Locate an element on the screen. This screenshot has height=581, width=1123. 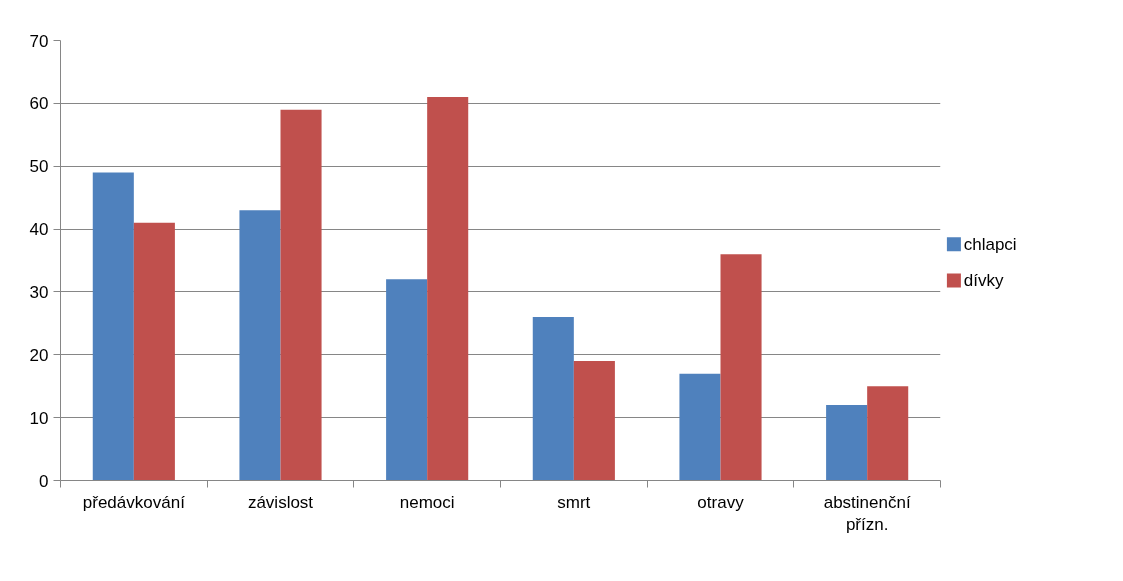
y-tick-label: 40 is located at coordinates (39, 230).